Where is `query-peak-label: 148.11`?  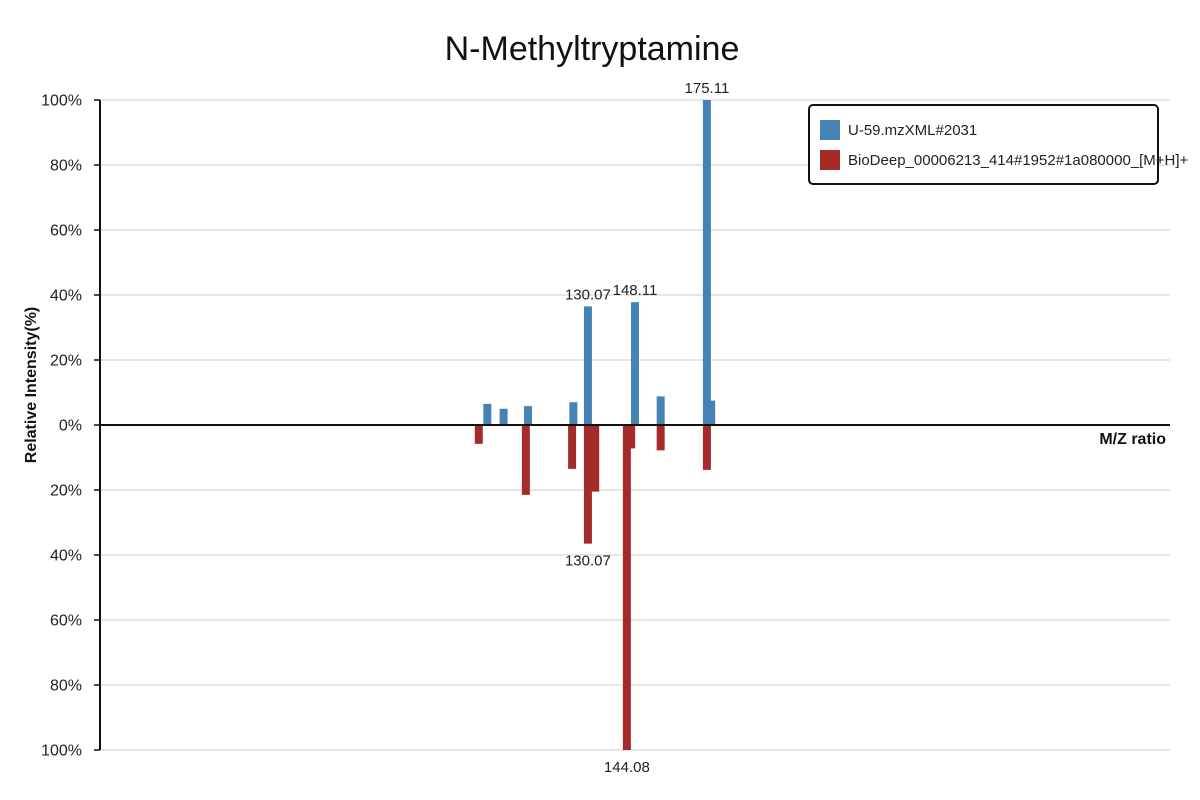 query-peak-label: 148.11 is located at coordinates (635, 290).